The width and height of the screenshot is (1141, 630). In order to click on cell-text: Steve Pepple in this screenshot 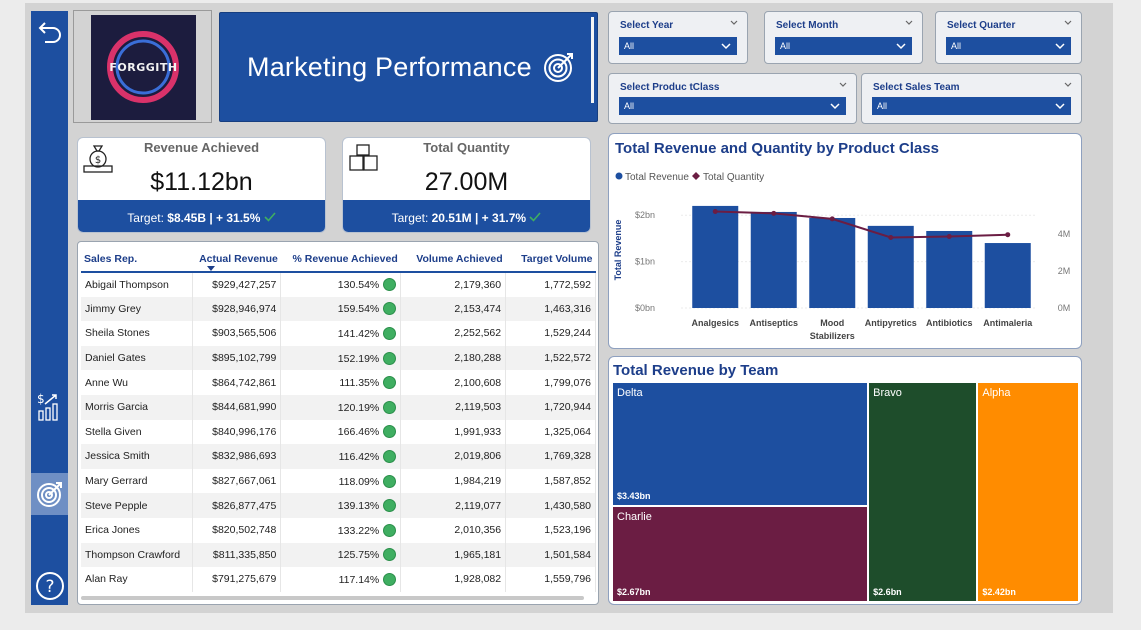, I will do `click(116, 505)`.